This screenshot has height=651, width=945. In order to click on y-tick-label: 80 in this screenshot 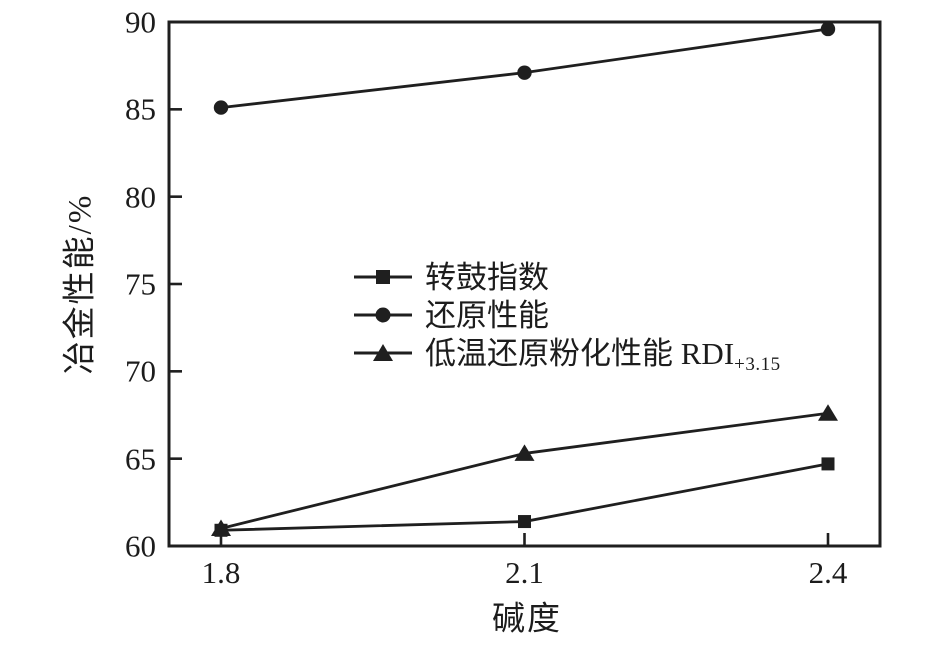, I will do `click(140, 197)`.